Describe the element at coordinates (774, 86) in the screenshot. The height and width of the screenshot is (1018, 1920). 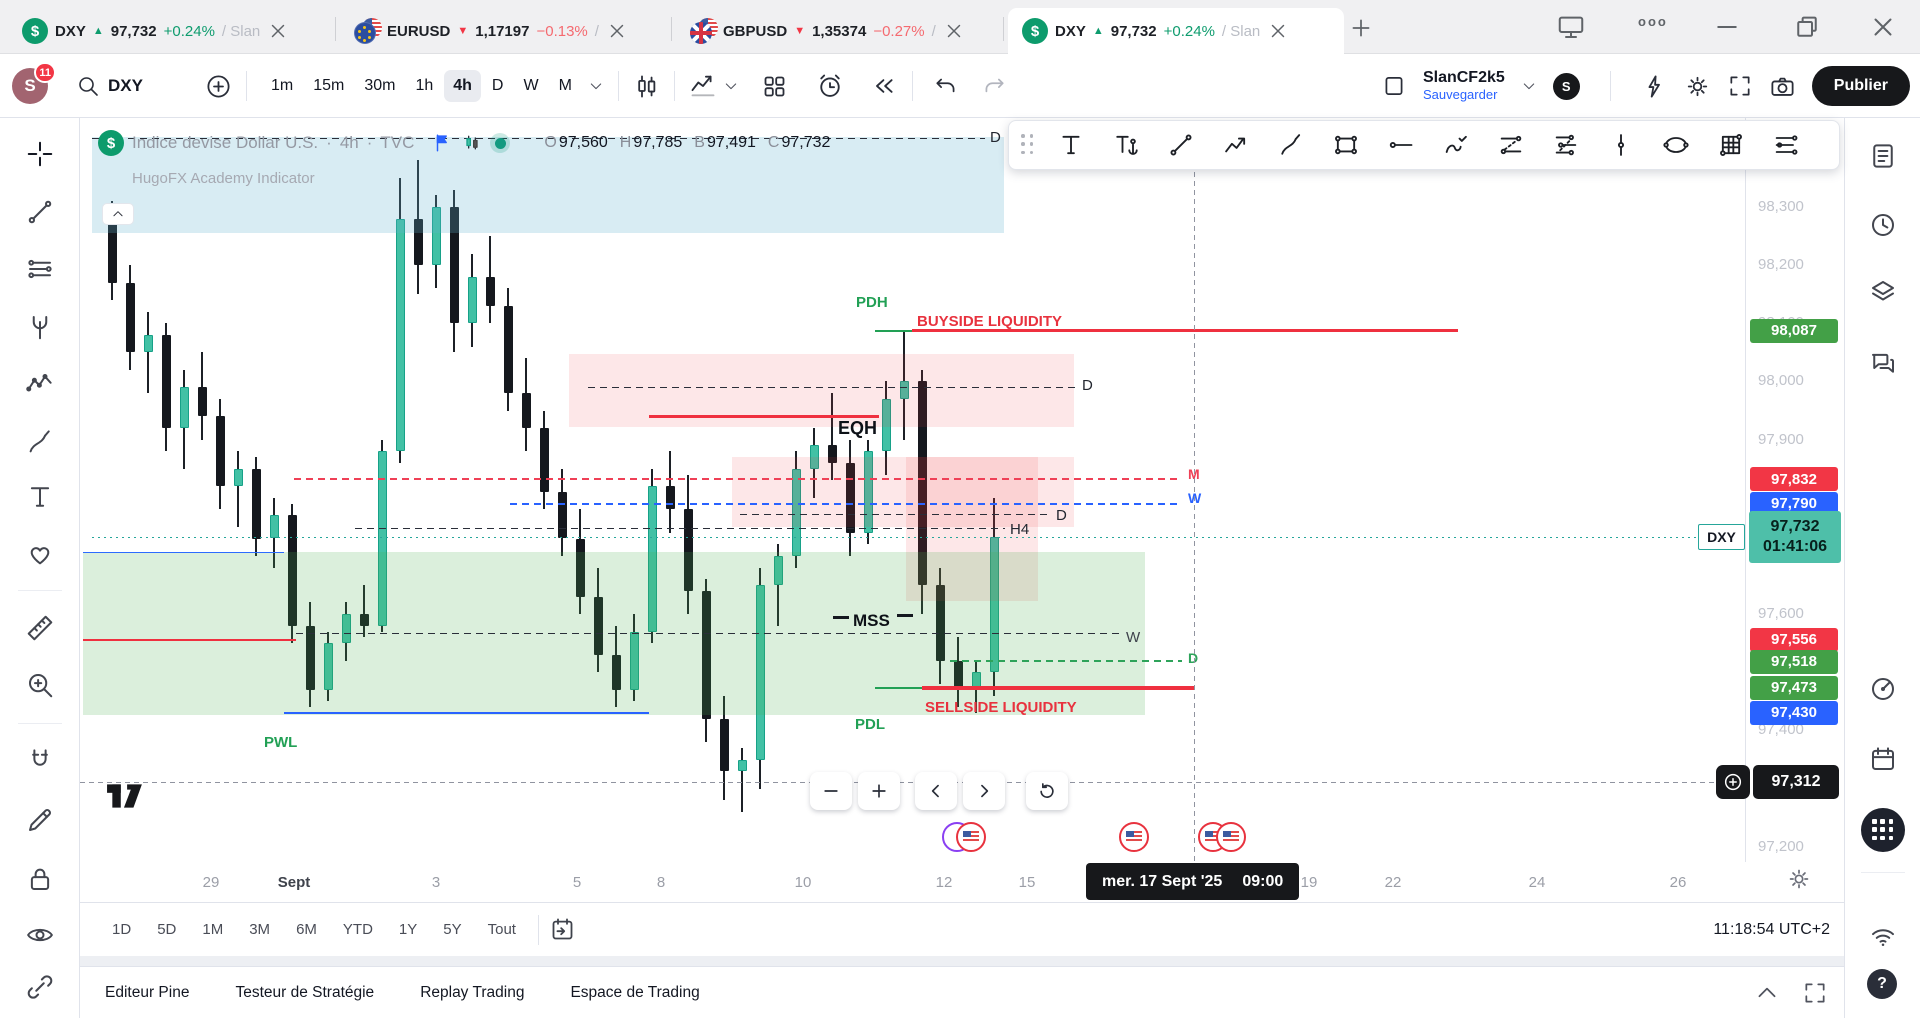
I see `layout-templates-icon` at that location.